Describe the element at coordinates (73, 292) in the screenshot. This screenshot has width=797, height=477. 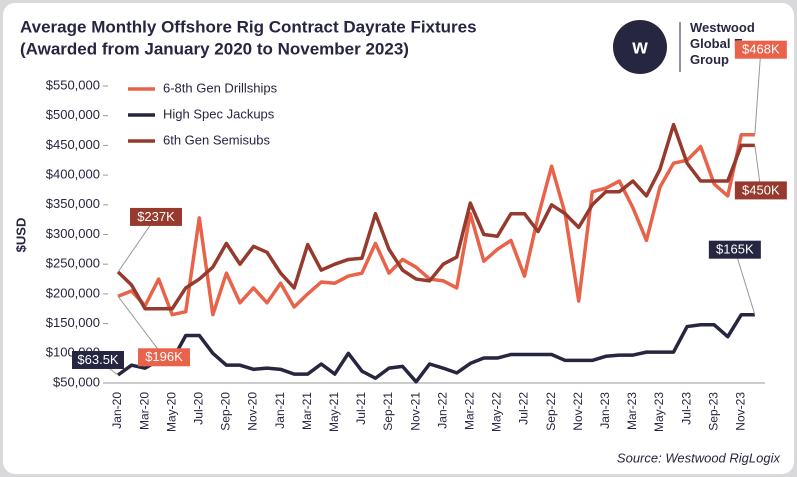
I see `y-tick-label: $200,000` at that location.